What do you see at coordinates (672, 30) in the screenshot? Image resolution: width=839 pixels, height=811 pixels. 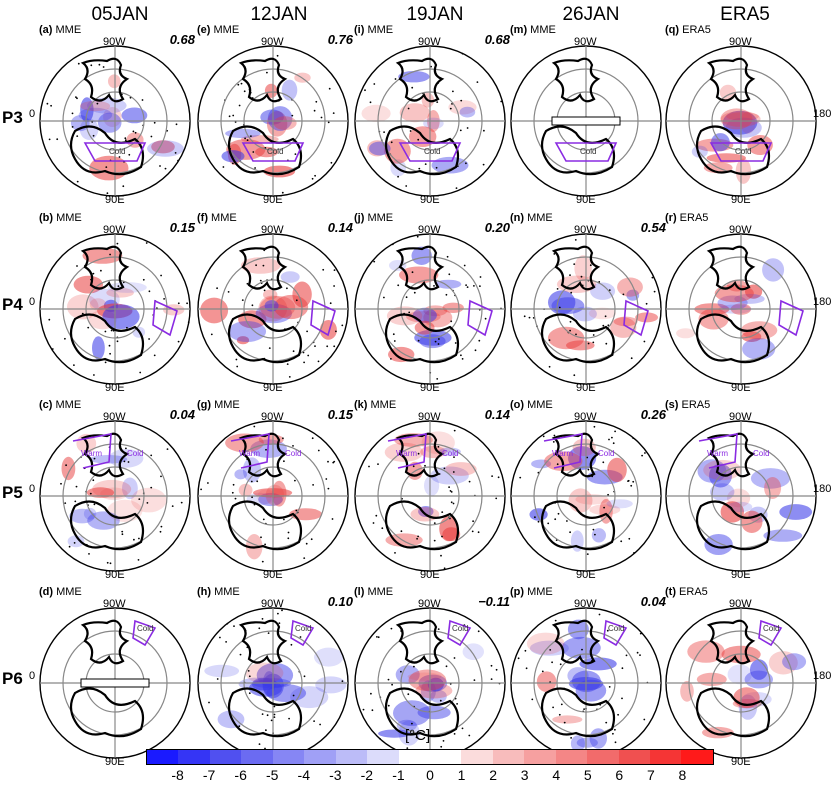 I see `panel-letter: (q)` at bounding box center [672, 30].